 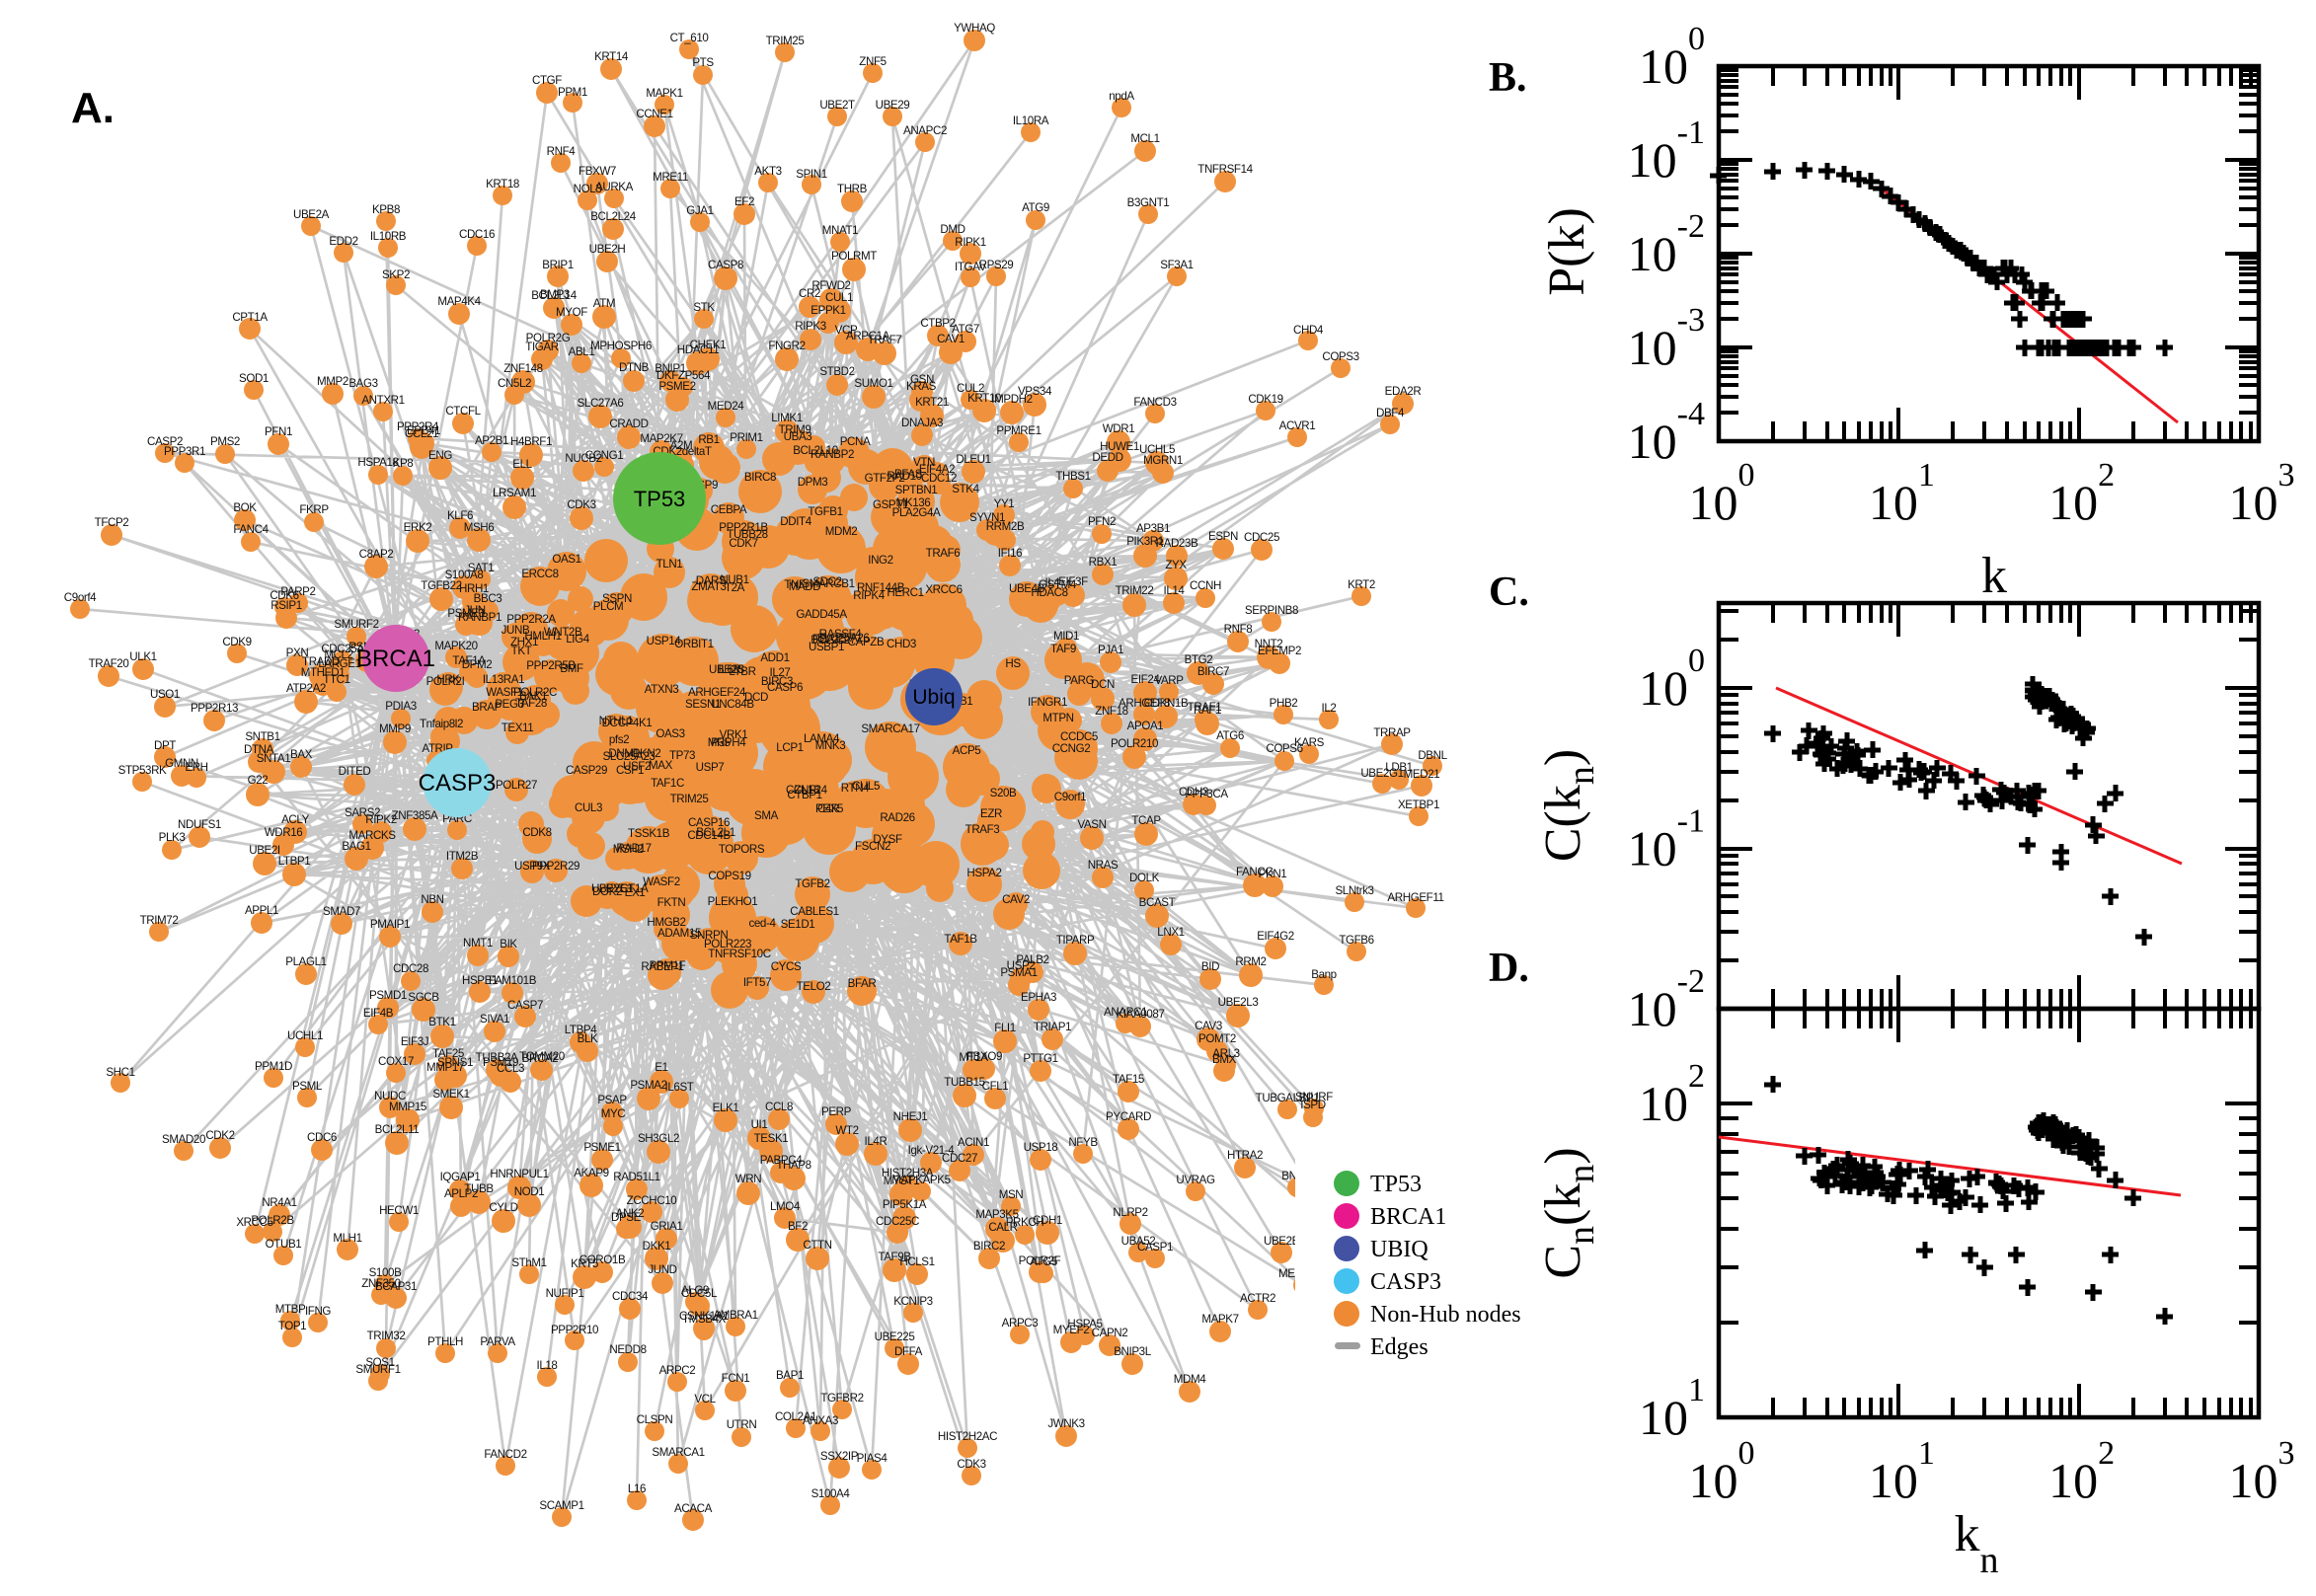 I want to click on svg-text: BRCA1, so click(x=1408, y=1217).